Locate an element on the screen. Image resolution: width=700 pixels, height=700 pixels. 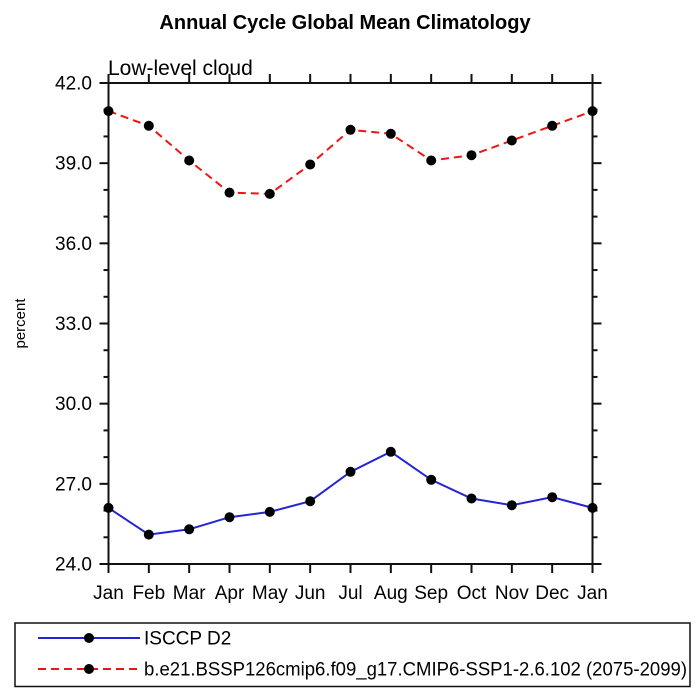
legend-box is located at coordinates (352, 655).